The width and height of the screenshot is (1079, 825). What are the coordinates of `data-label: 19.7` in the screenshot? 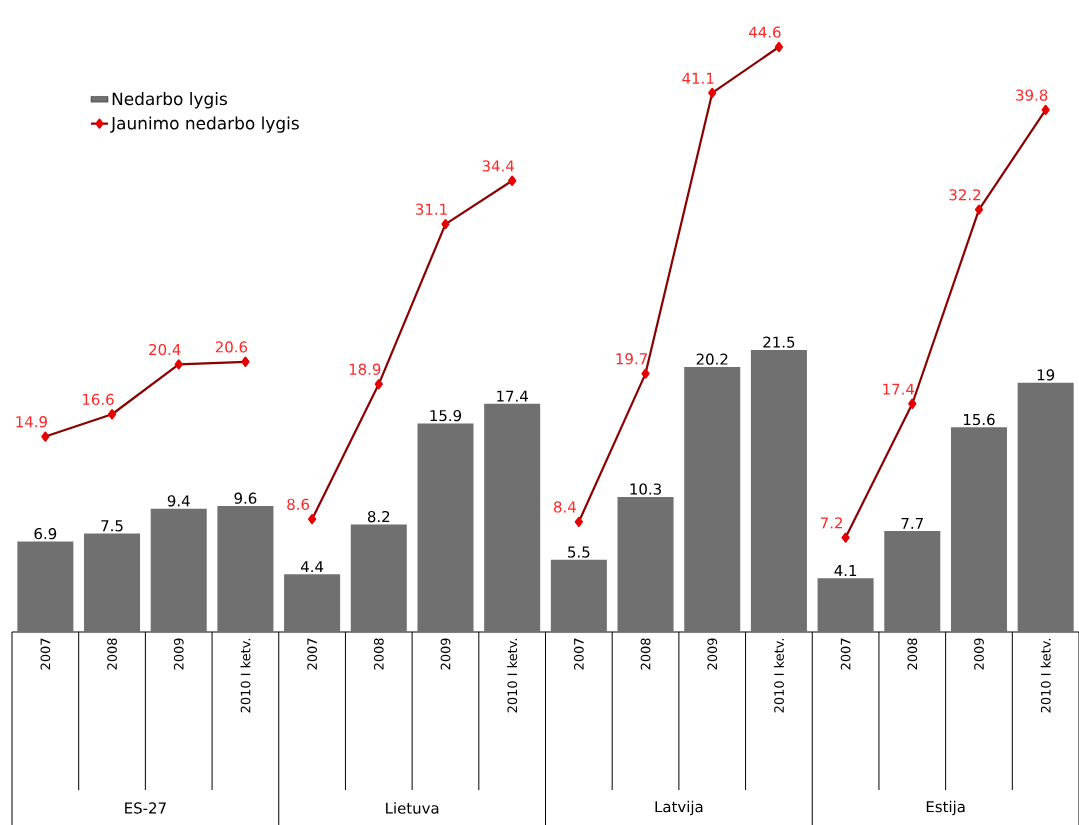 It's located at (631, 359).